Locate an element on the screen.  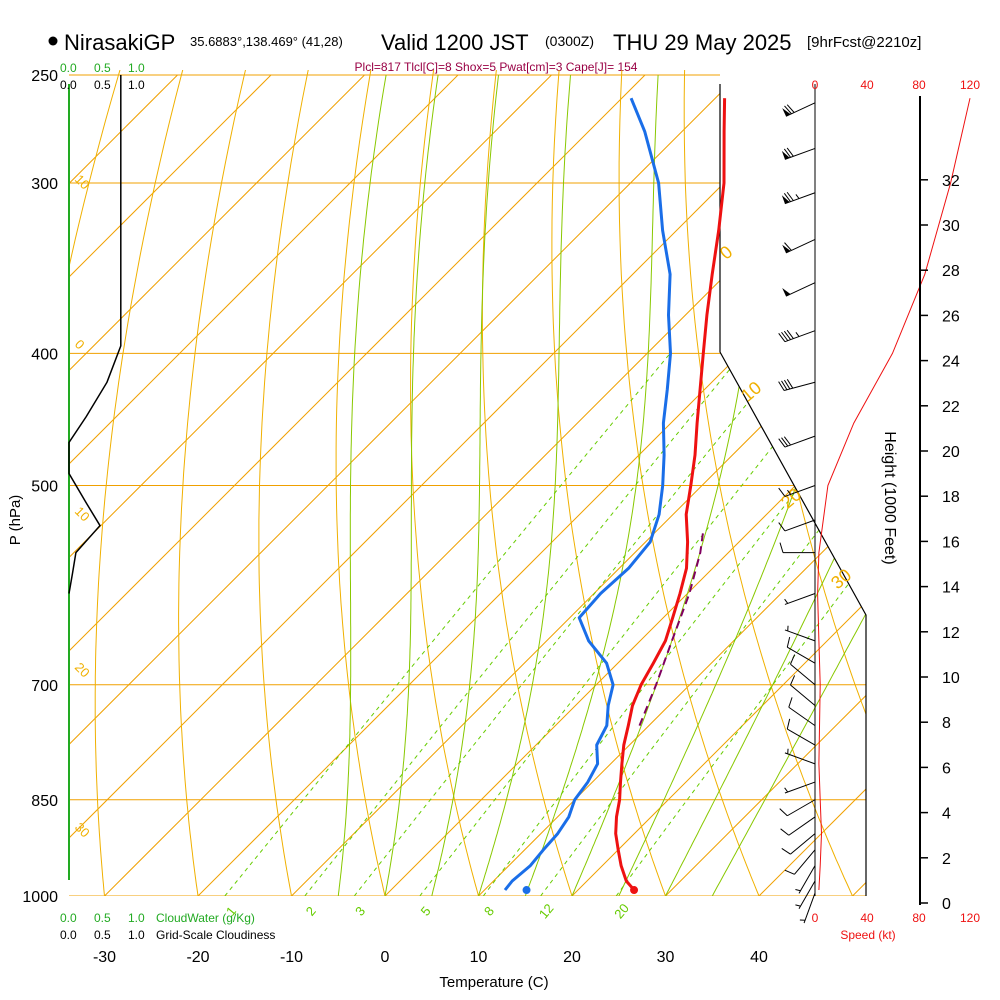
height-tick-label: 12 is located at coordinates (951, 633).